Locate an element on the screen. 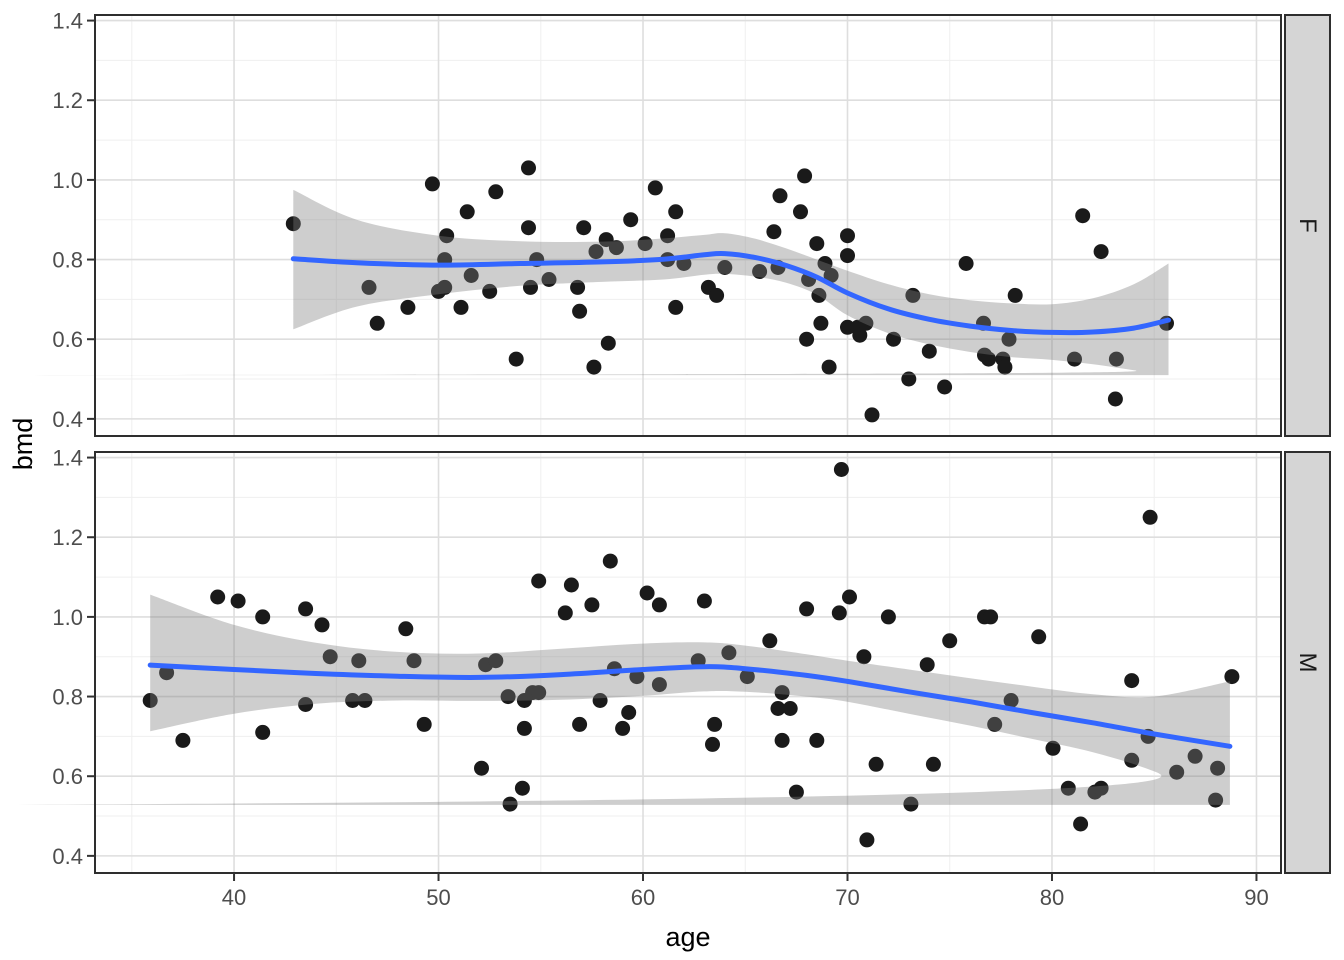  facet-strip-label: M is located at coordinates (1307, 663).